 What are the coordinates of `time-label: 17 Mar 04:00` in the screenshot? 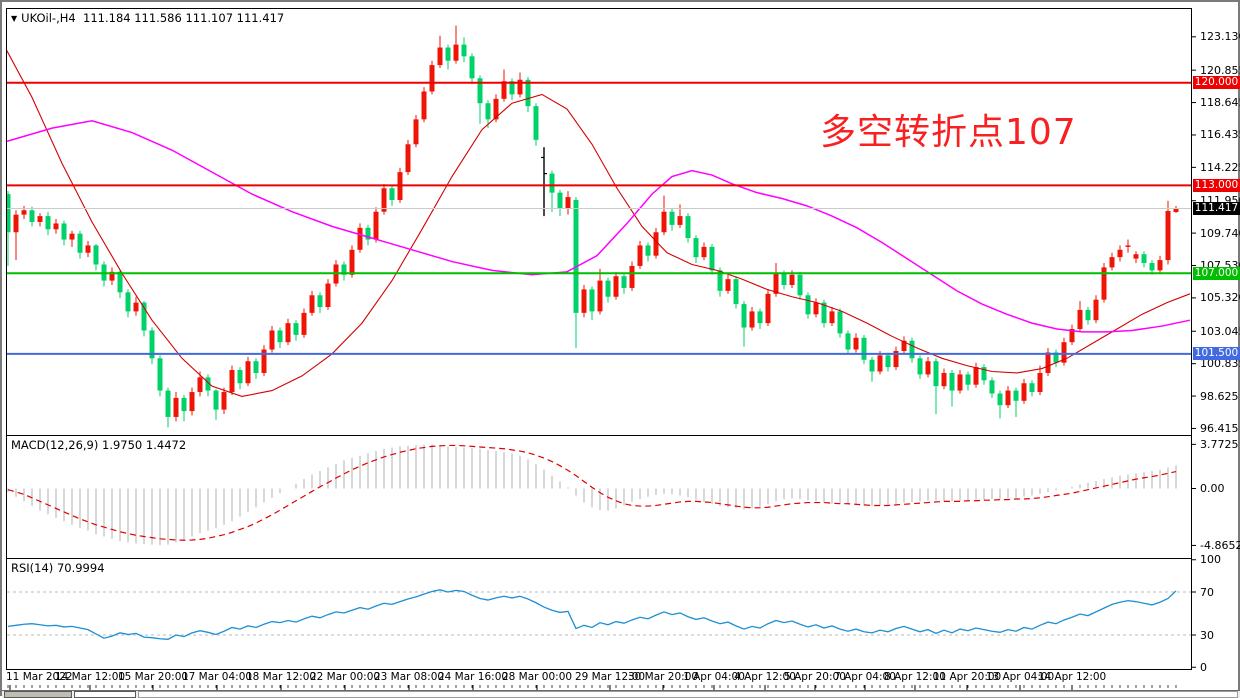 It's located at (217, 677).